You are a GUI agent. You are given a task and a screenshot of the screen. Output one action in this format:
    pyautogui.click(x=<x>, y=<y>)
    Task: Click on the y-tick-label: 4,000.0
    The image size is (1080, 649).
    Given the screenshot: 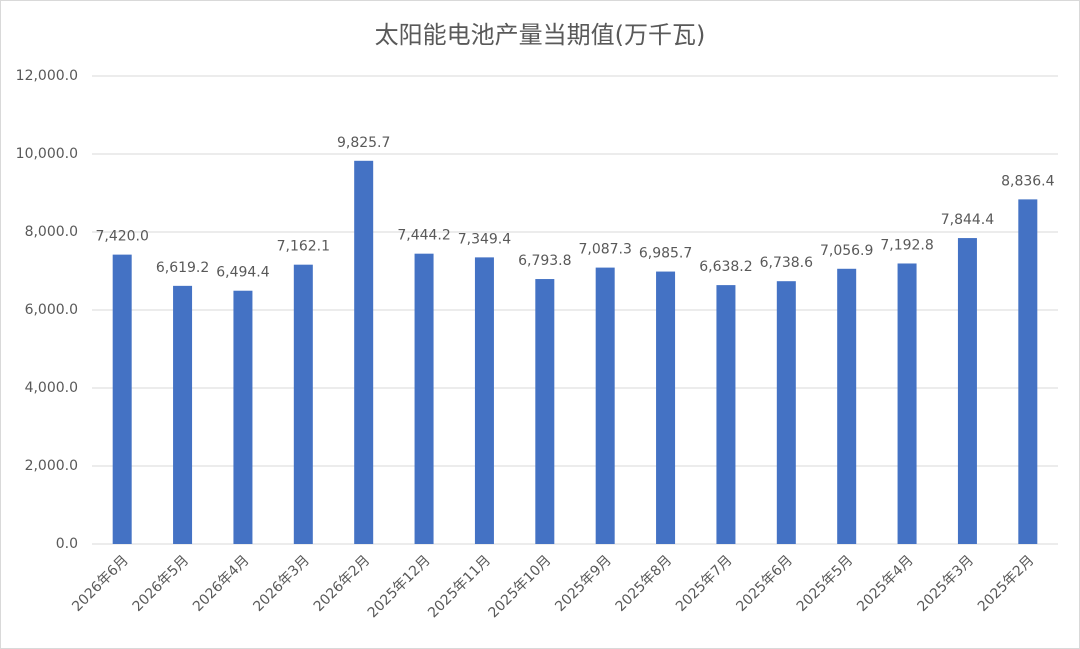 What is the action you would take?
    pyautogui.click(x=51, y=388)
    